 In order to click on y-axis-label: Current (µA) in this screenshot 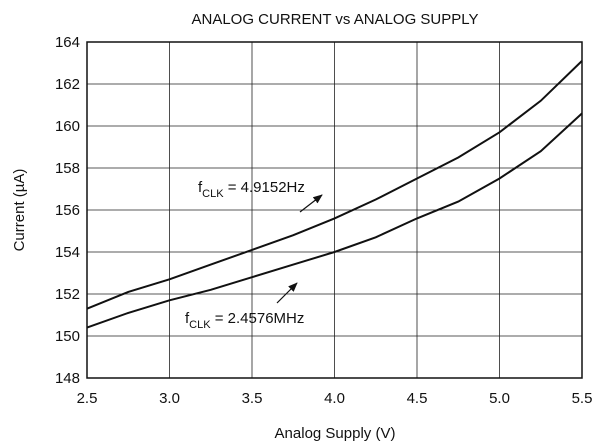, I will do `click(19, 210)`.